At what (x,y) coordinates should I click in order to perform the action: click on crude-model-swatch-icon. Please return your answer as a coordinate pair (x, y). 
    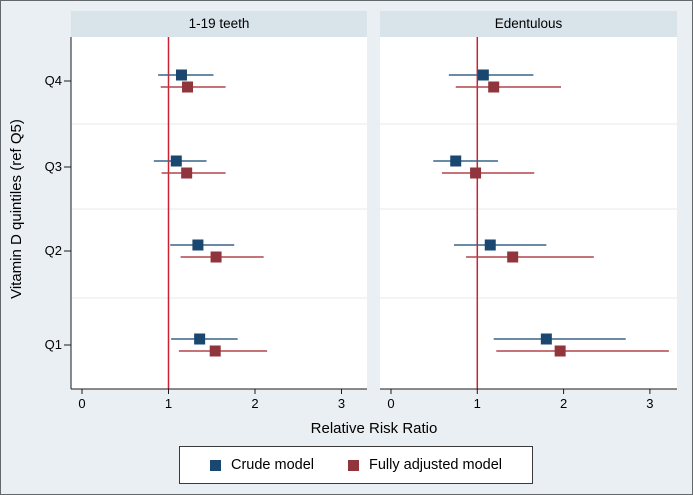
    Looking at the image, I should click on (215, 465).